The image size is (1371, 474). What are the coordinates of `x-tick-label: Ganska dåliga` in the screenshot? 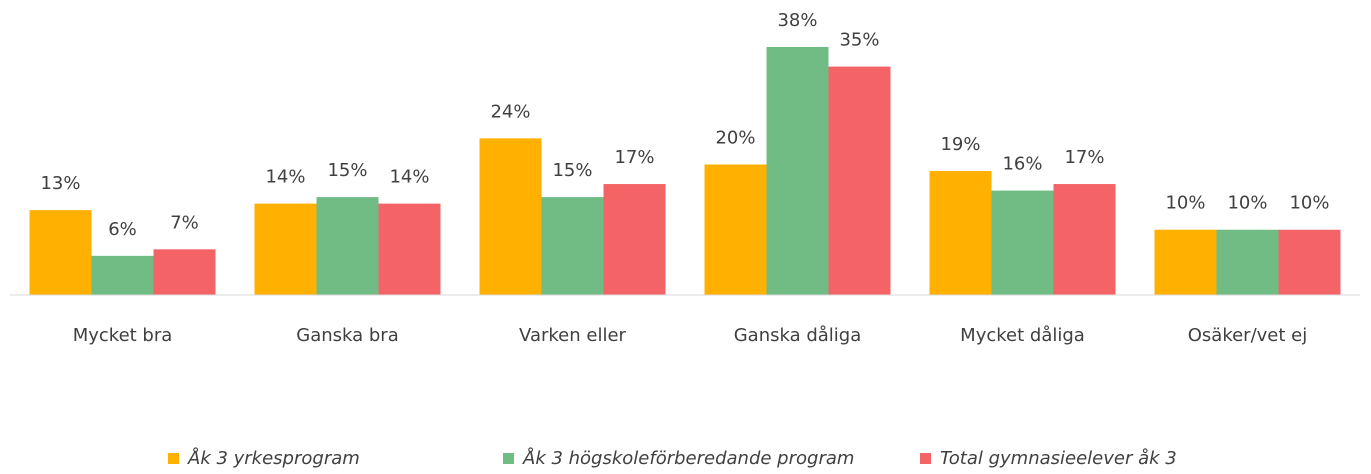 It's located at (798, 335).